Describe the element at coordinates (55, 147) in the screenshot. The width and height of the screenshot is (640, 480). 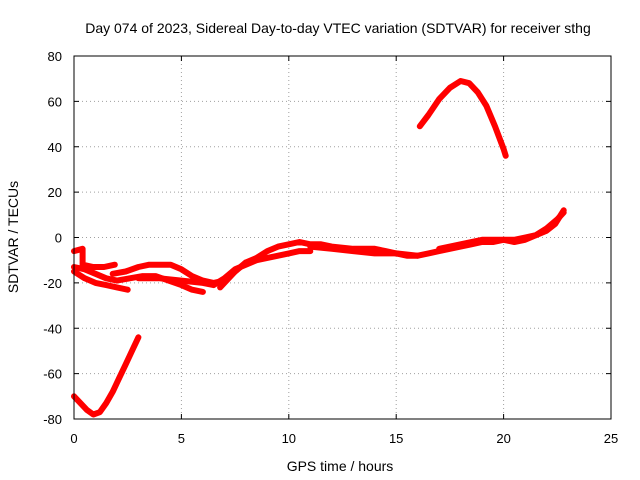
I see `y-tick-label: 40` at that location.